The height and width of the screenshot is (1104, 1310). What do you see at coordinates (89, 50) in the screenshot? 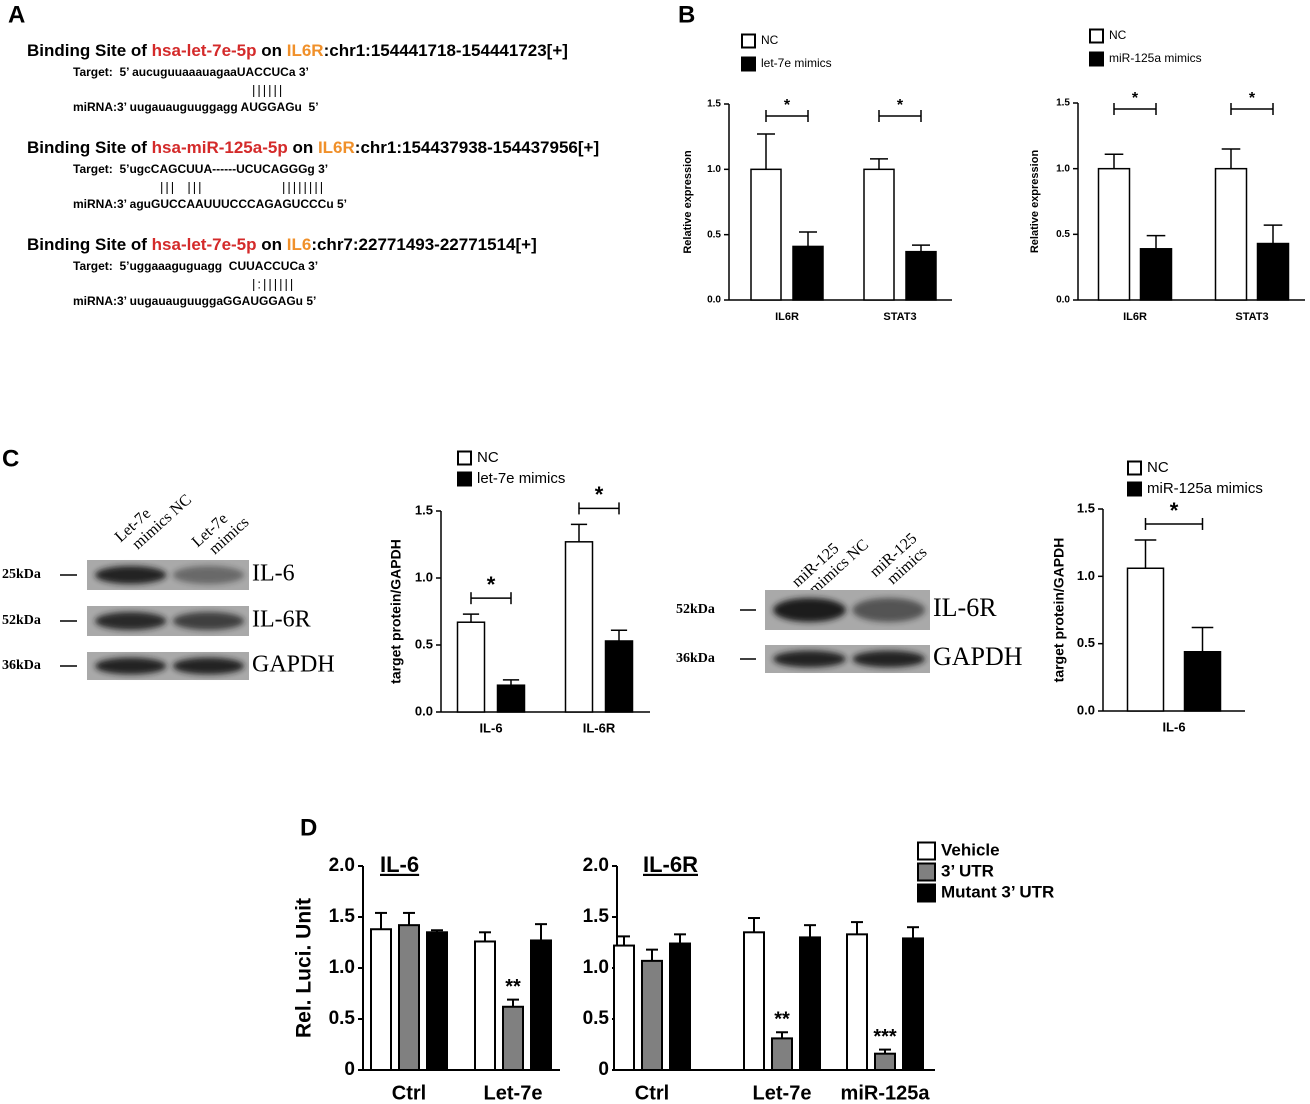
I see `title-part: Binding Site of` at bounding box center [89, 50].